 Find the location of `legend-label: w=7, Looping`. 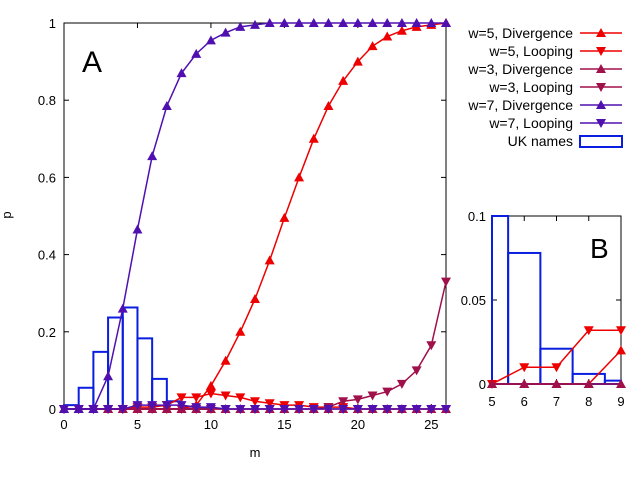

legend-label: w=7, Looping is located at coordinates (530, 123).